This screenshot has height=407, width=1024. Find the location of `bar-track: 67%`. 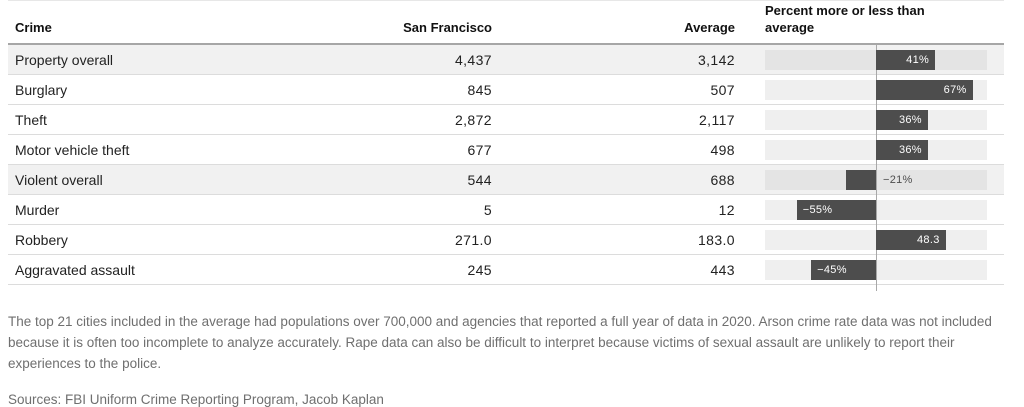

bar-track: 67% is located at coordinates (876, 89).